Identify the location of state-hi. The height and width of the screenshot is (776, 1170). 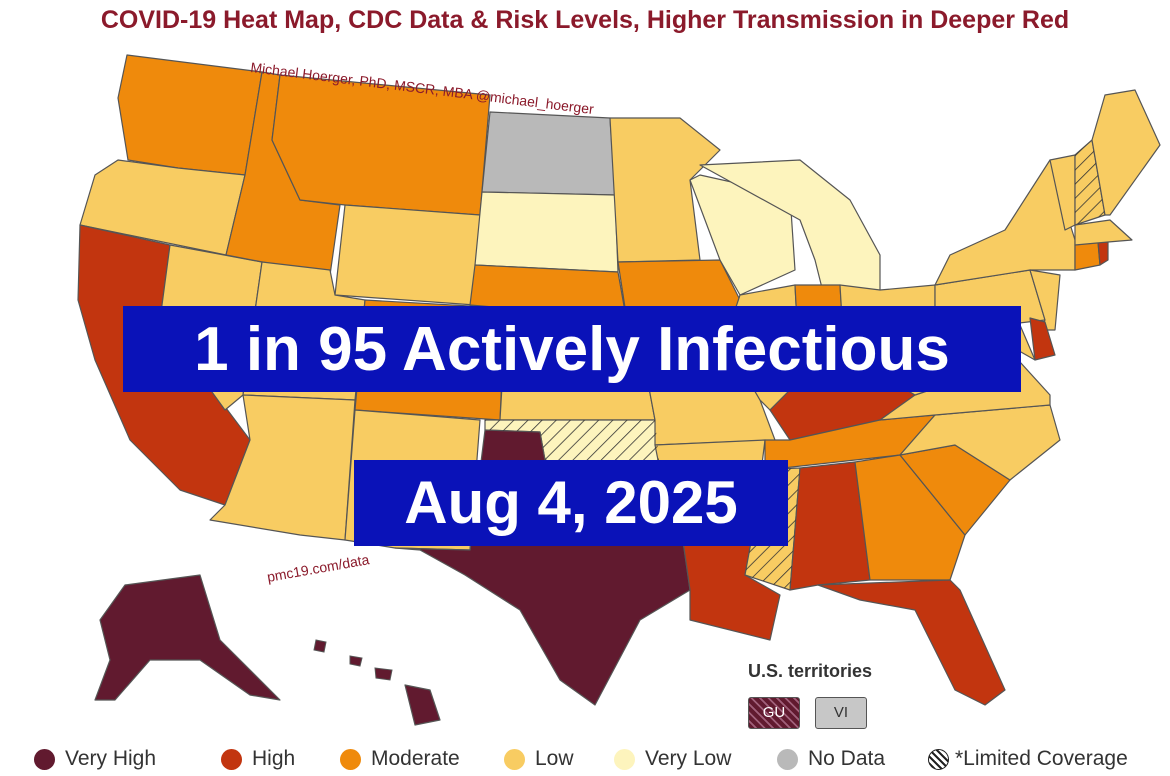
(422, 705).